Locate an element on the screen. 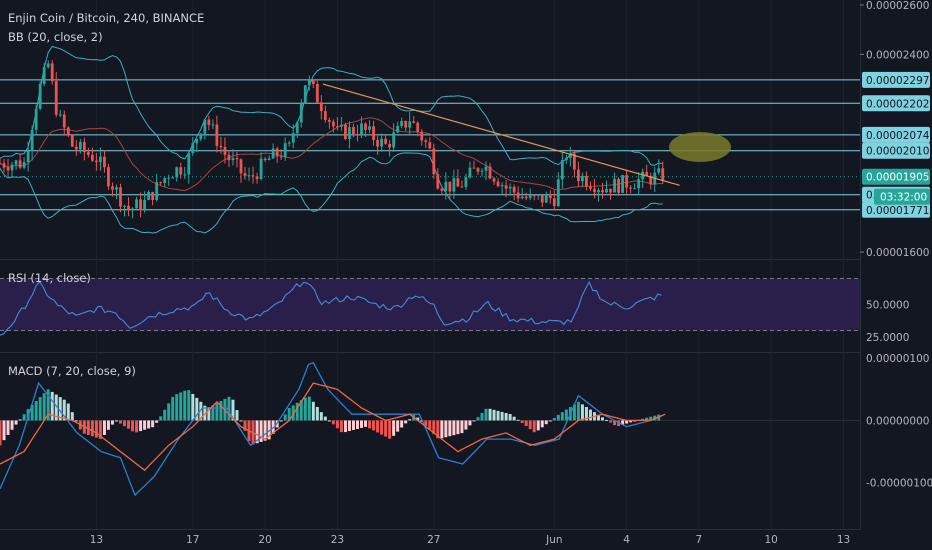 The image size is (932, 550). price-label: 0.00002010 is located at coordinates (897, 152).